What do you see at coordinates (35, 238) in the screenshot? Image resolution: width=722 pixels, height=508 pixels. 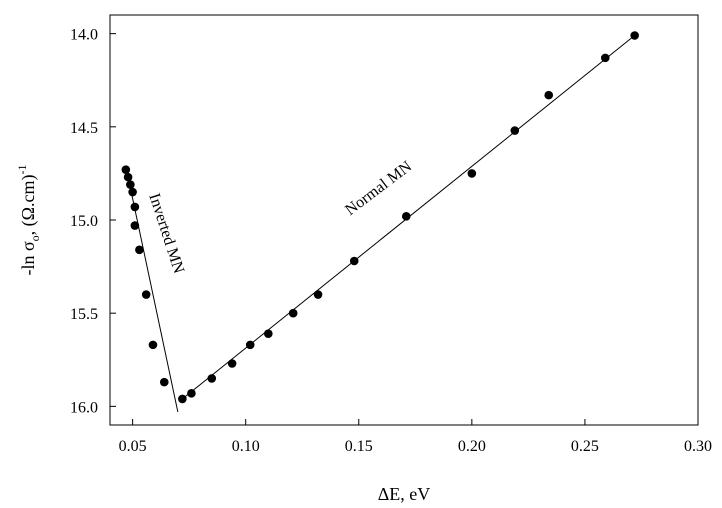 I see `y-axis-title-subscript: o` at bounding box center [35, 238].